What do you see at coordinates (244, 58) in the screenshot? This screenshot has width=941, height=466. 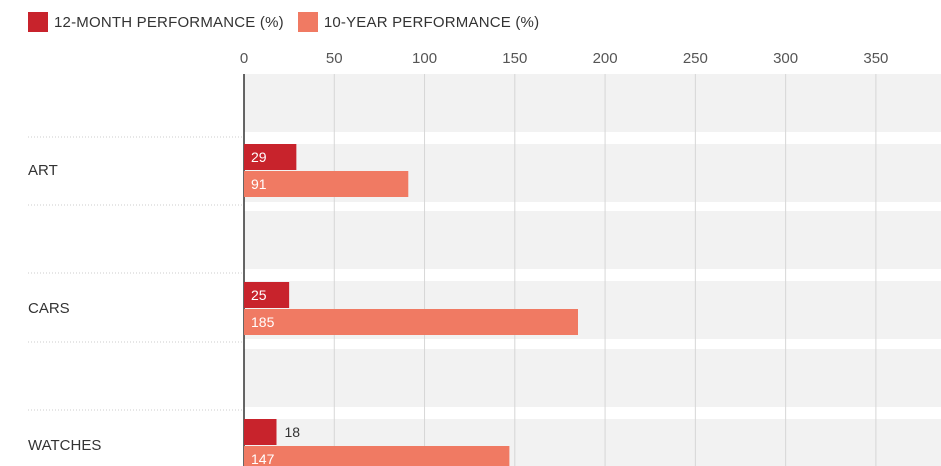 I see `x-tick-label: 0` at bounding box center [244, 58].